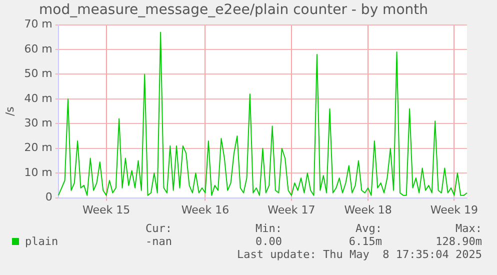  Describe the element at coordinates (38, 147) in the screenshot. I see `y-tick-label: 20 m` at that location.